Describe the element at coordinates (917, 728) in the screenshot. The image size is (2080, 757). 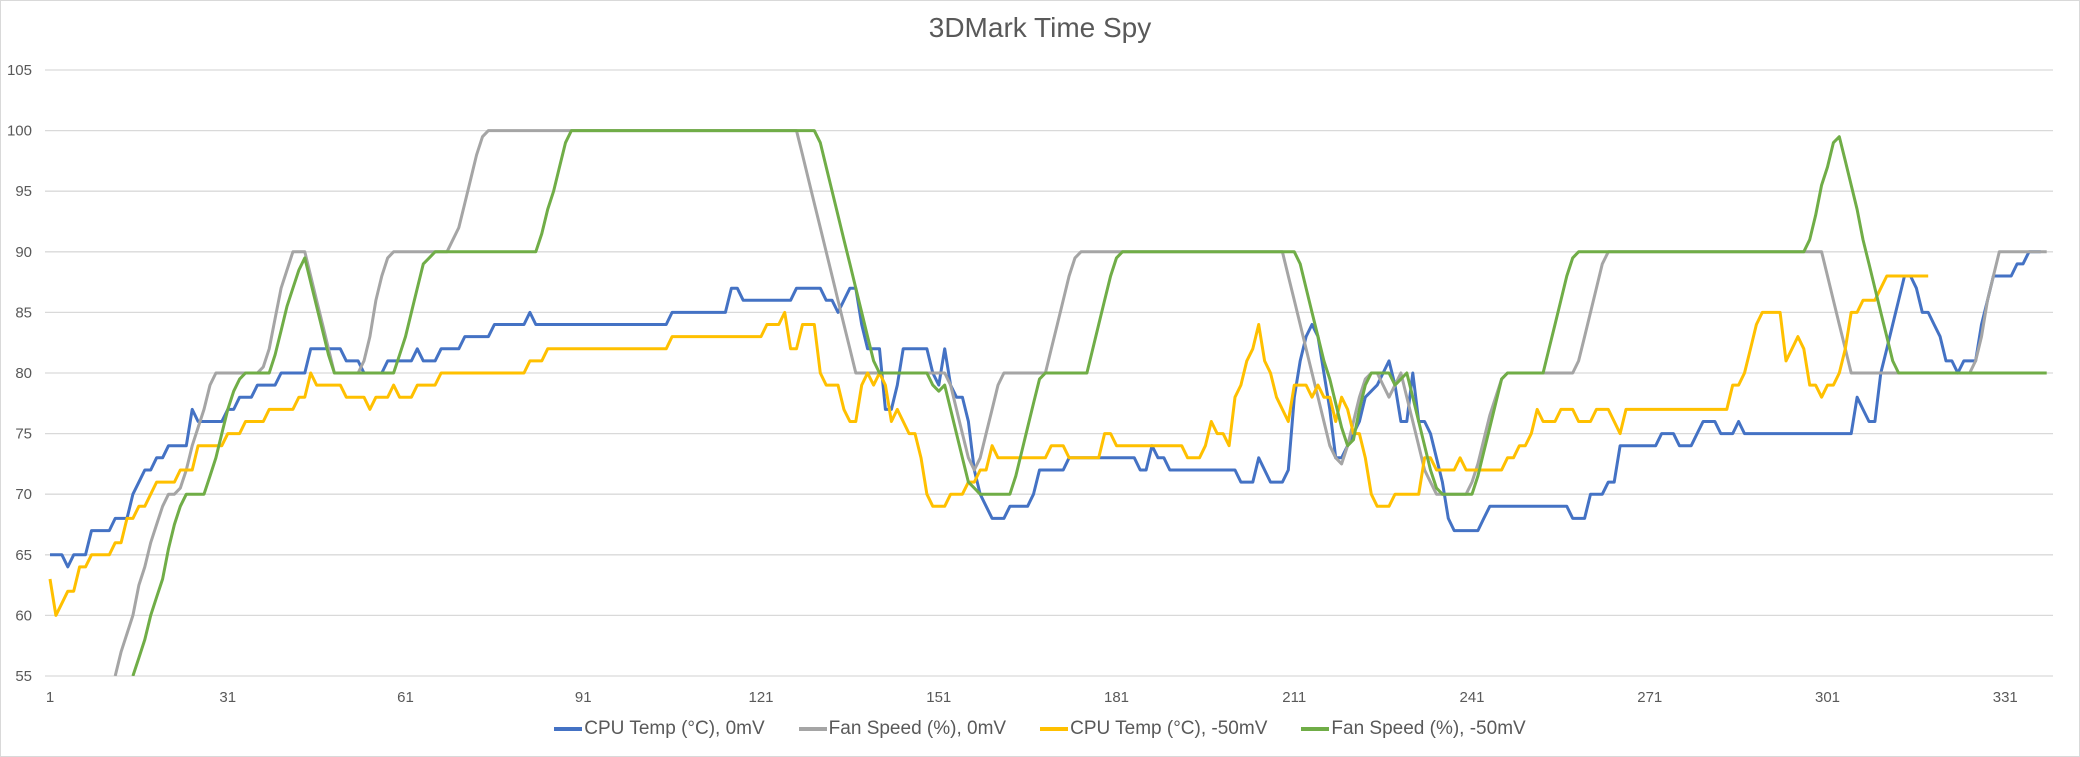
I see `legend-label: Fan Speed (%), 0mV` at that location.